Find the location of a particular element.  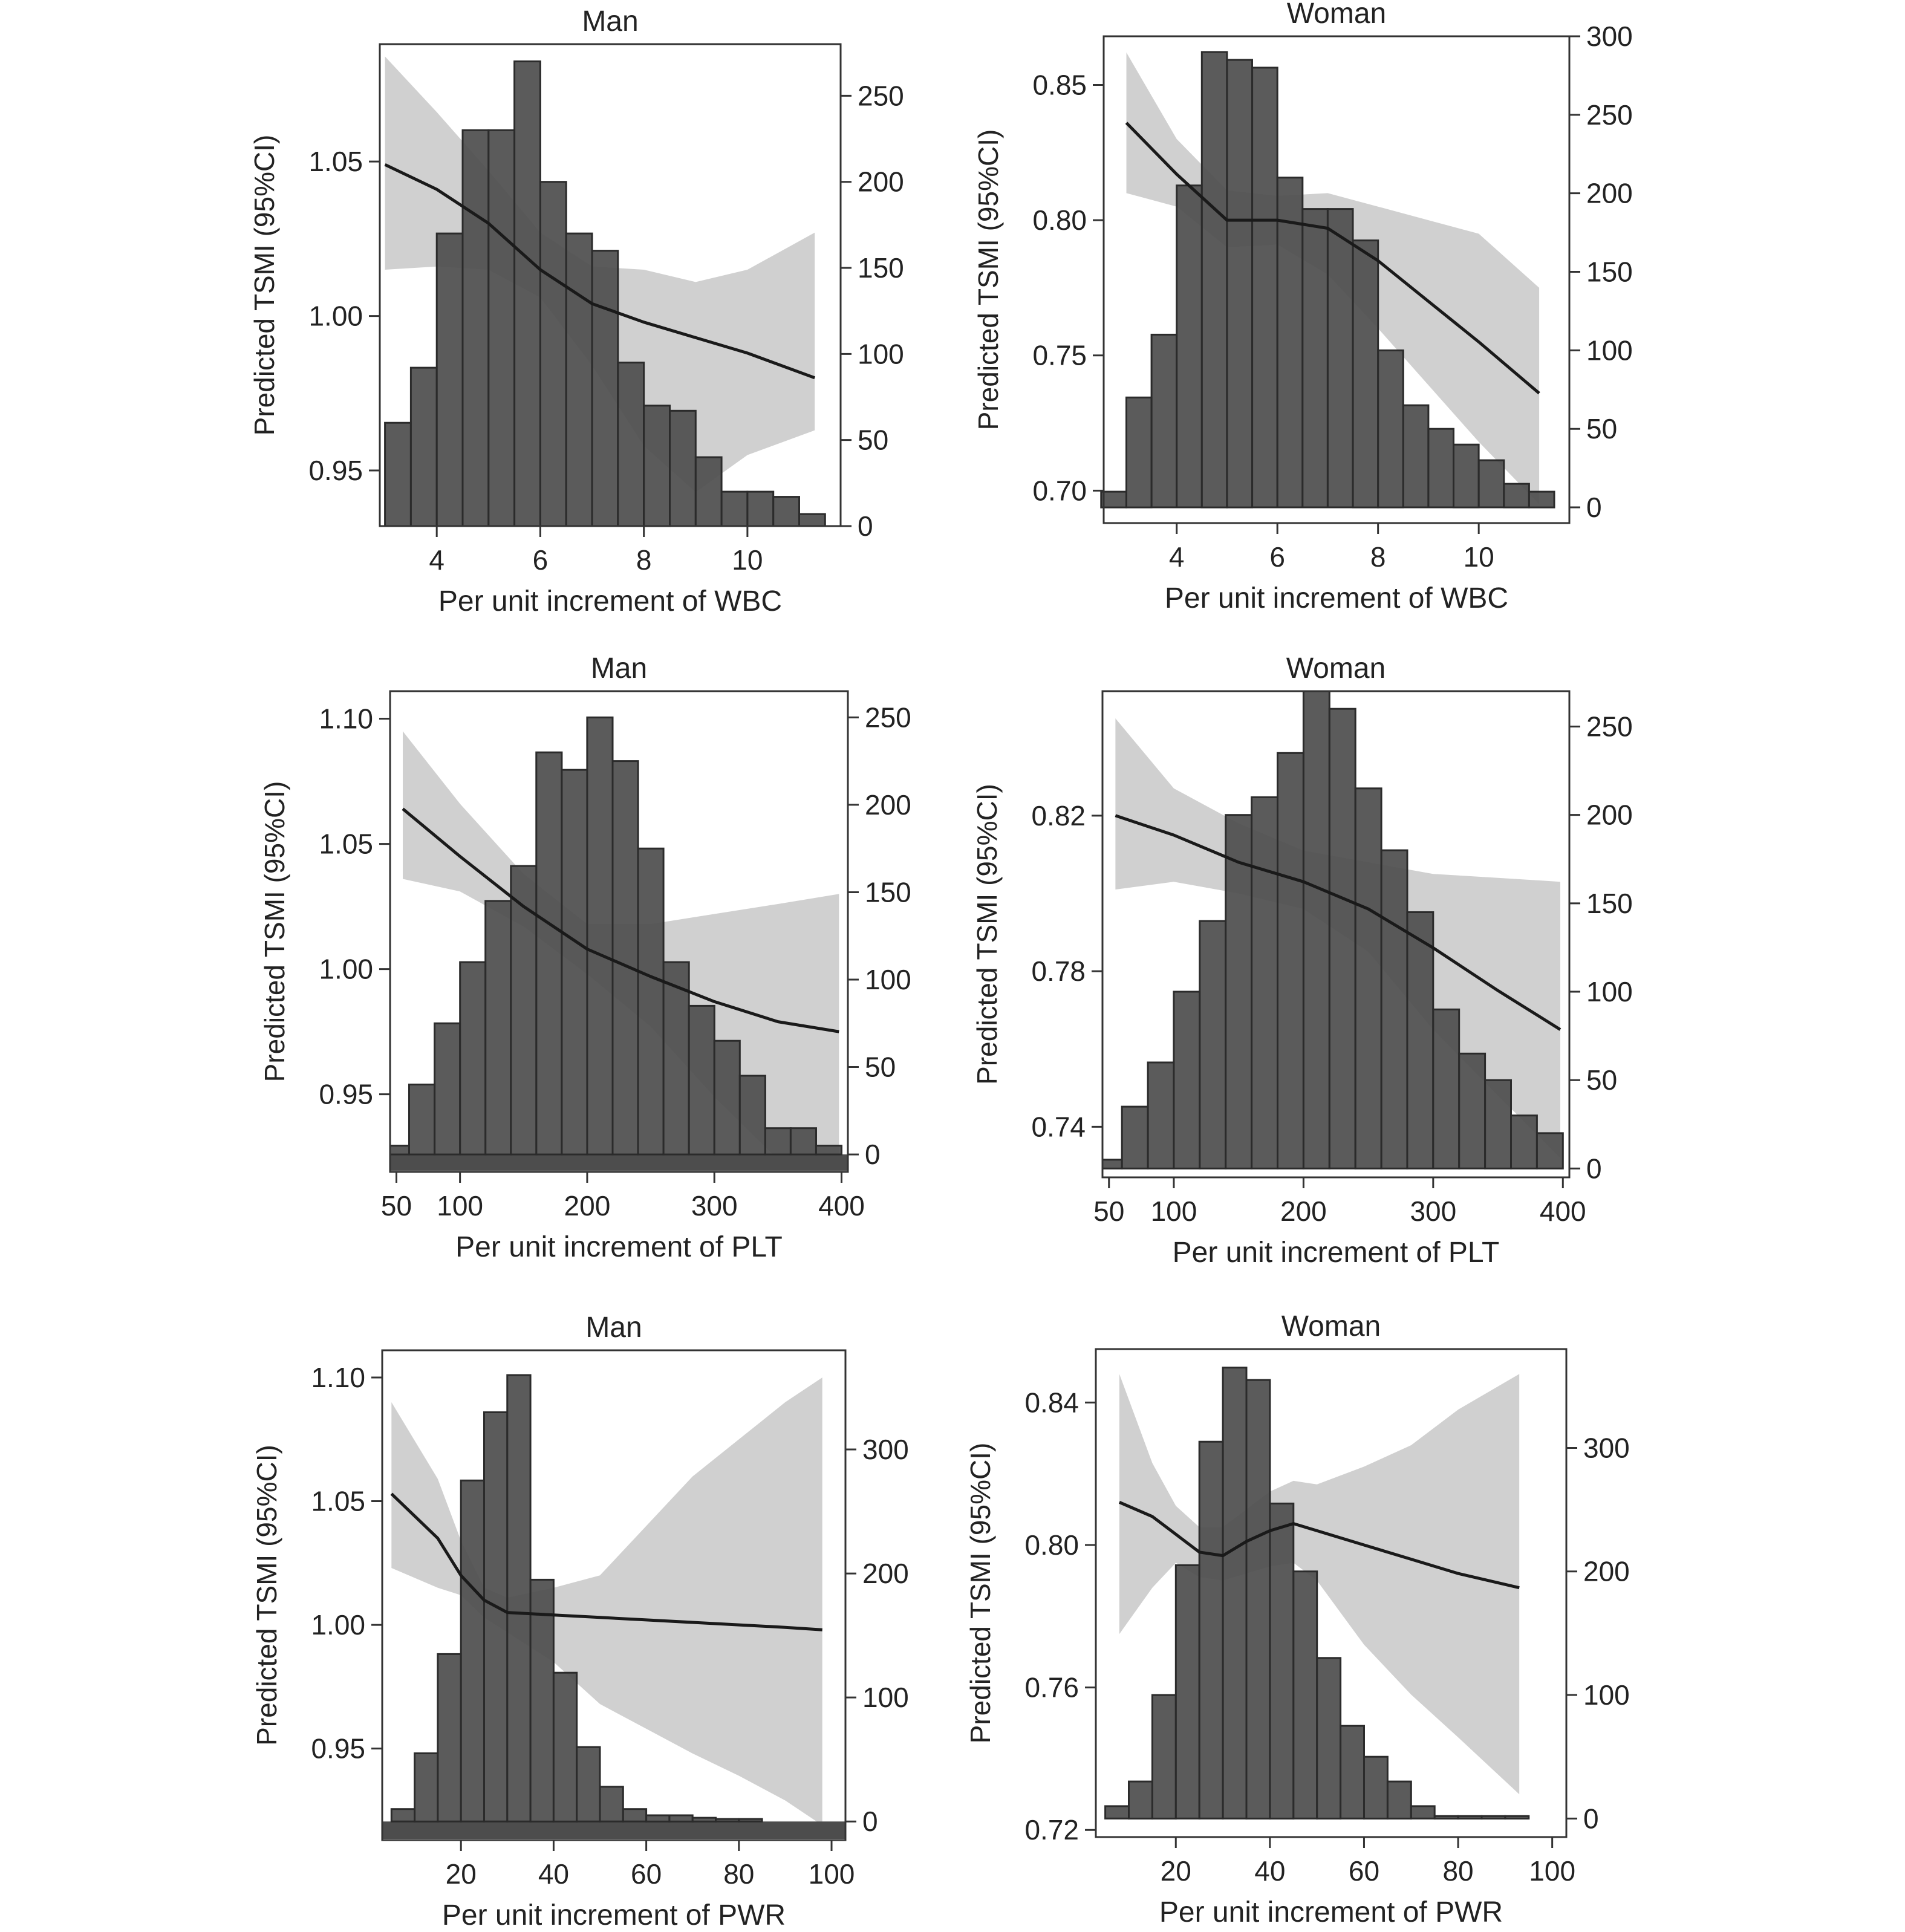

y-tick-label: 0.72 is located at coordinates (1051, 1830).